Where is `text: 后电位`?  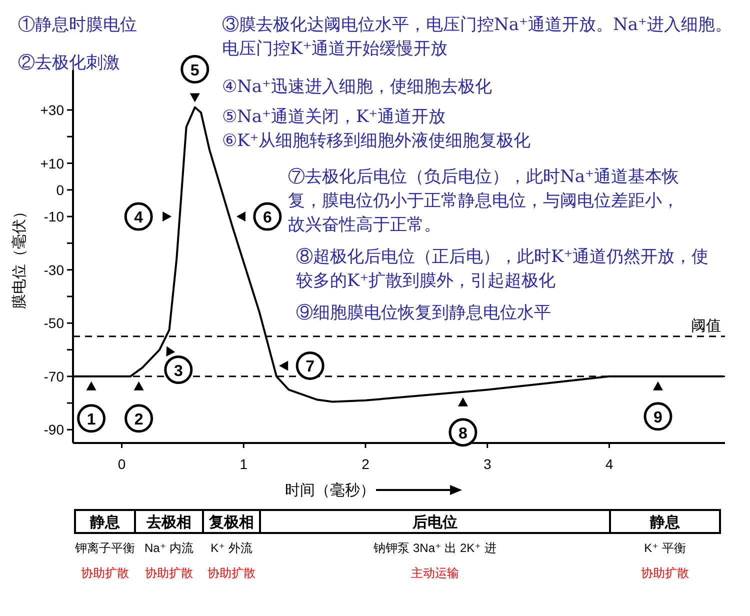
text: 后电位 is located at coordinates (435, 522).